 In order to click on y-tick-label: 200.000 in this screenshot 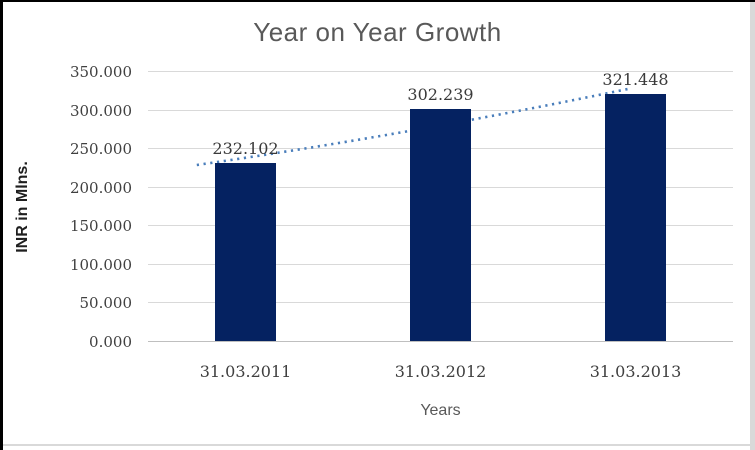, I will do `click(100, 187)`.